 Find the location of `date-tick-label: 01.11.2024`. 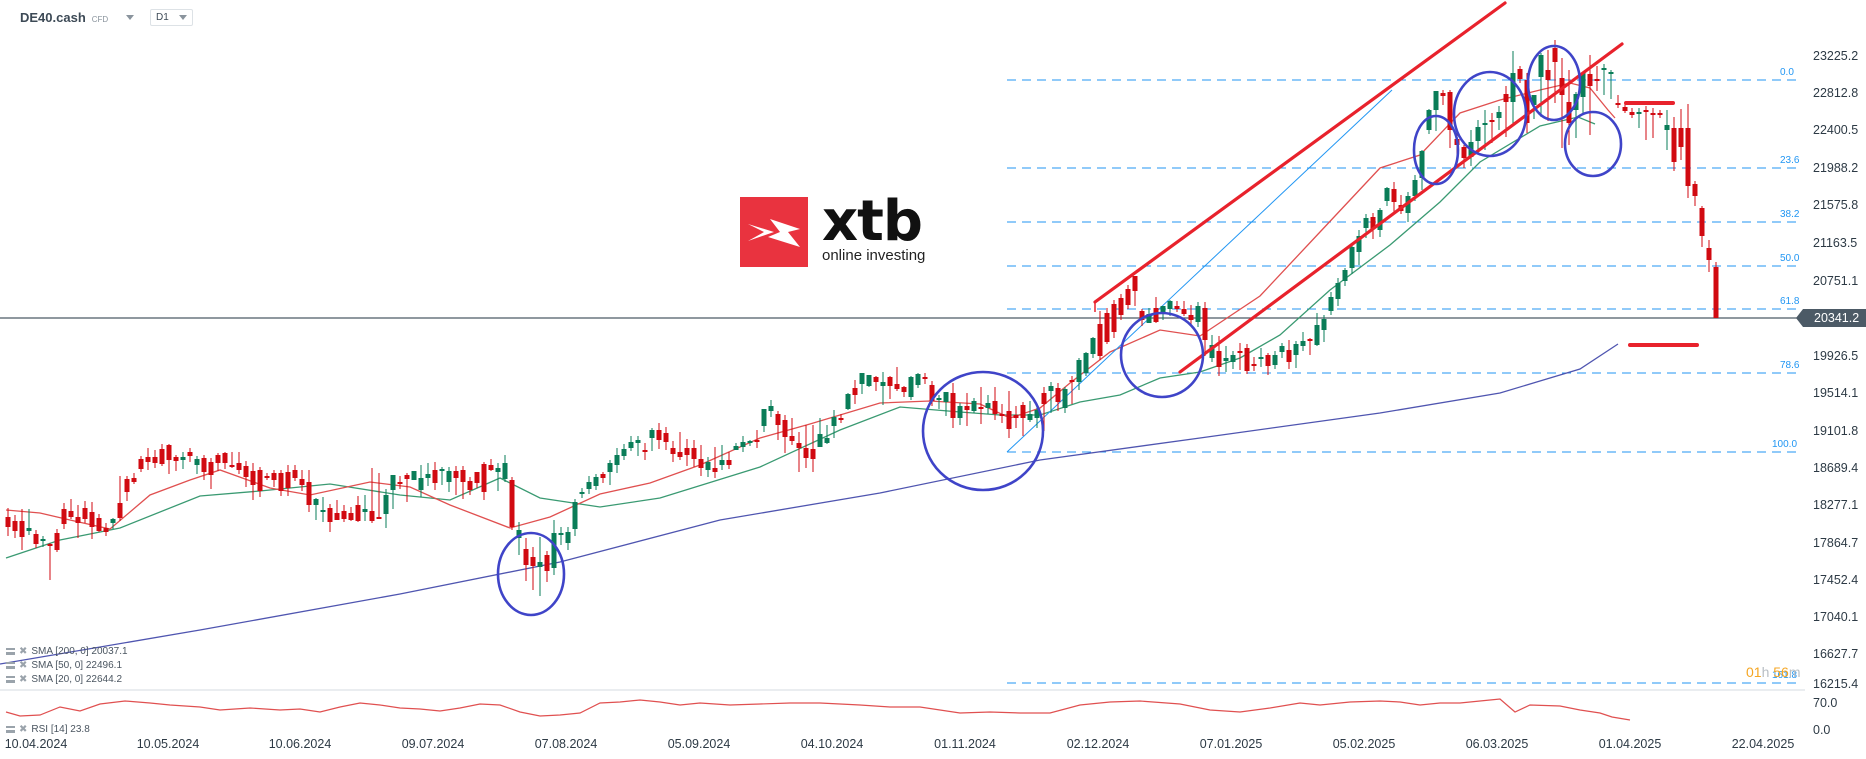

date-tick-label: 01.11.2024 is located at coordinates (965, 744).